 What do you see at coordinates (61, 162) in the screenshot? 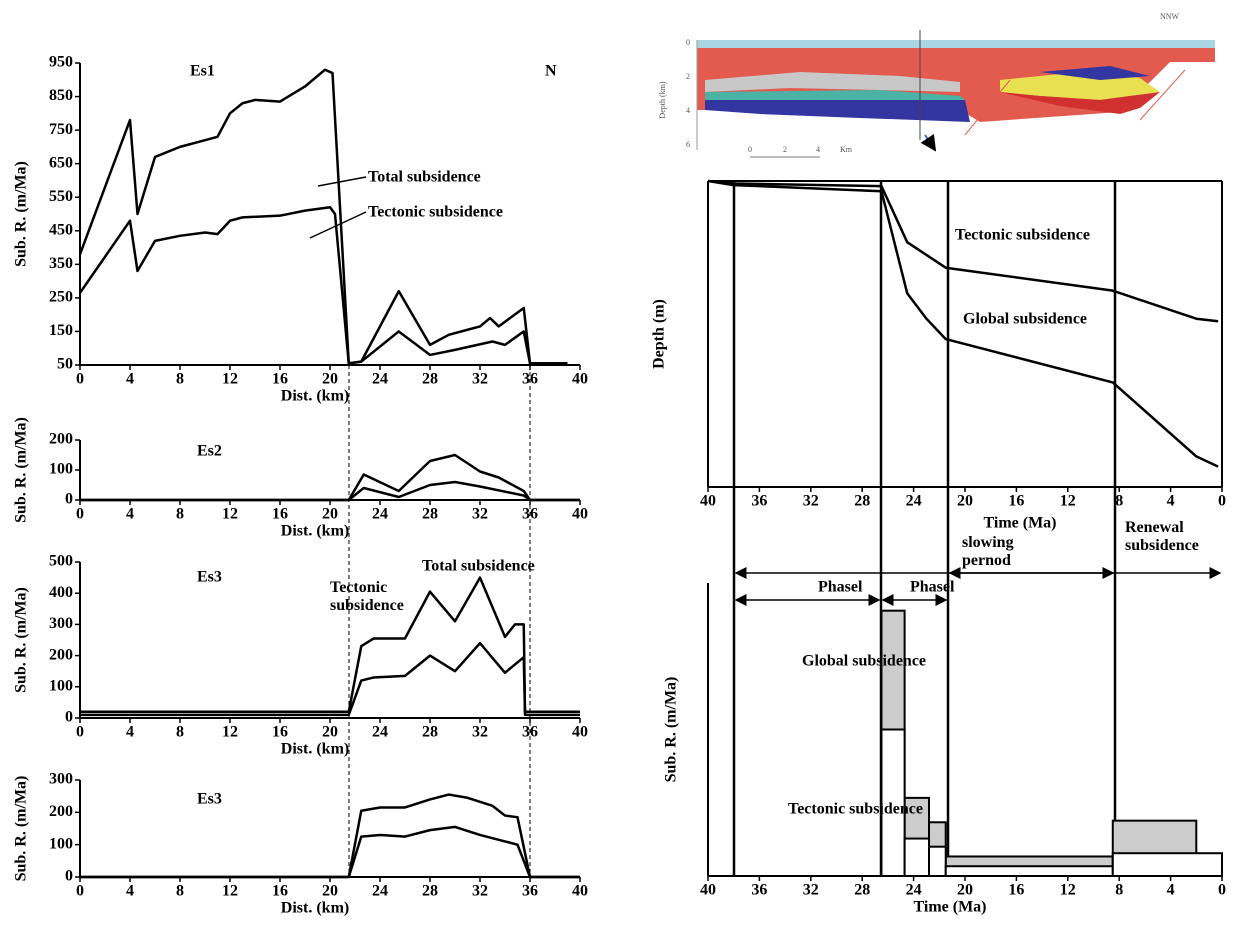
I see `y-tick-label: 650` at bounding box center [61, 162].